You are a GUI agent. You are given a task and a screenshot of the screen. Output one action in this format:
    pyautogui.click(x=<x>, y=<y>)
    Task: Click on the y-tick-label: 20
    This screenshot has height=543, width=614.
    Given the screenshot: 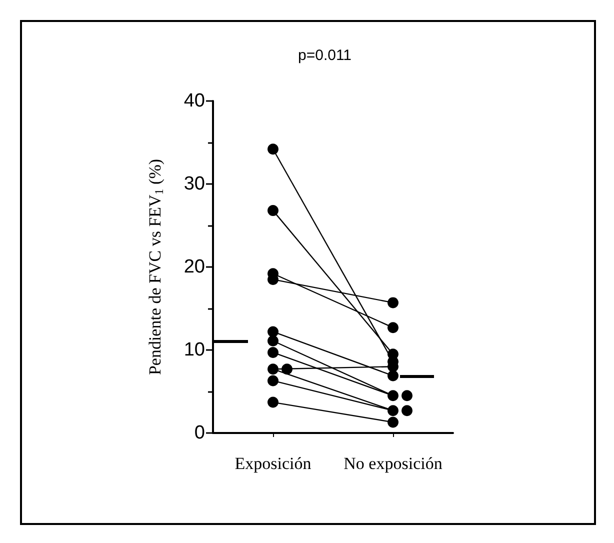 What is the action you would take?
    pyautogui.click(x=194, y=267)
    